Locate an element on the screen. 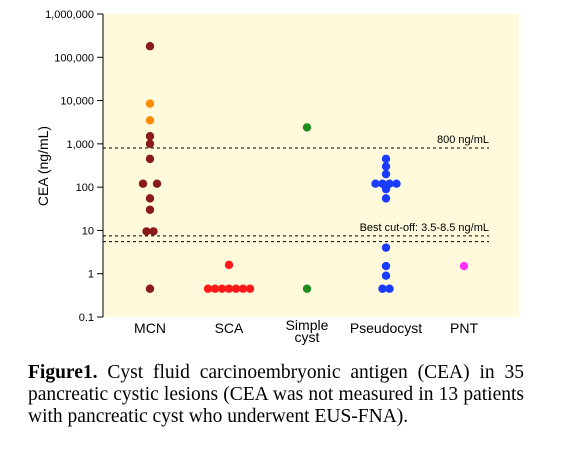  x-category-label: PNT is located at coordinates (464, 328).